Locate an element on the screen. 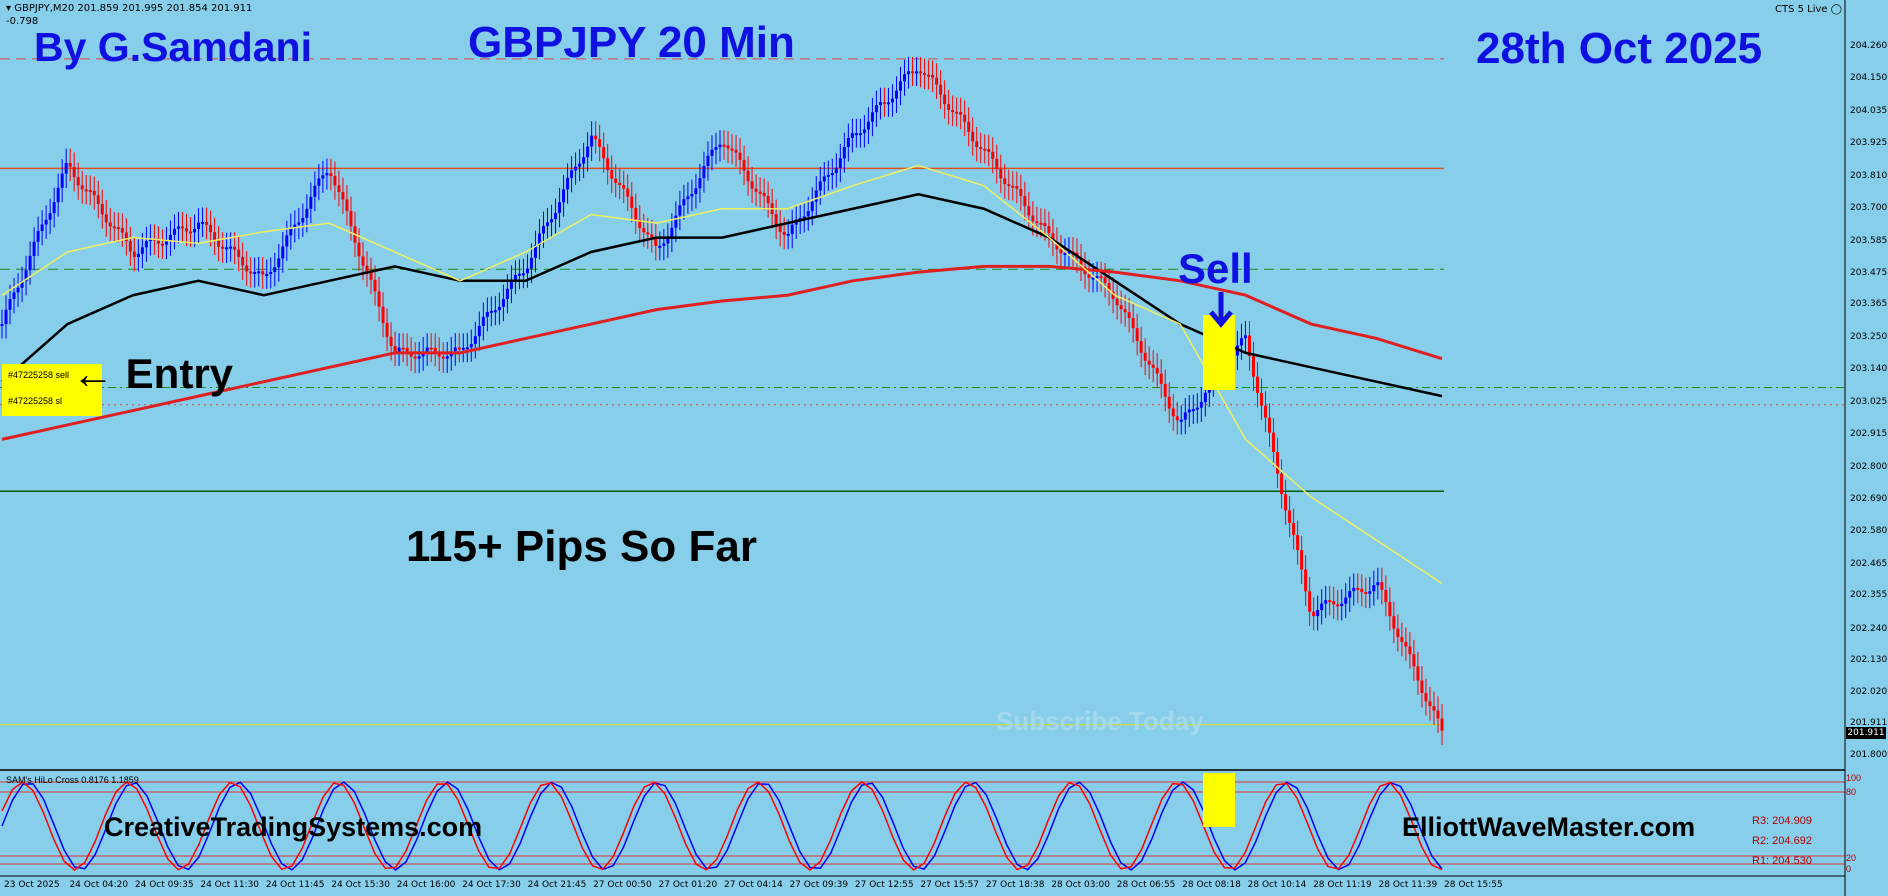 This screenshot has width=1888, height=896. r1-label: R1: 204.530 is located at coordinates (1782, 861).